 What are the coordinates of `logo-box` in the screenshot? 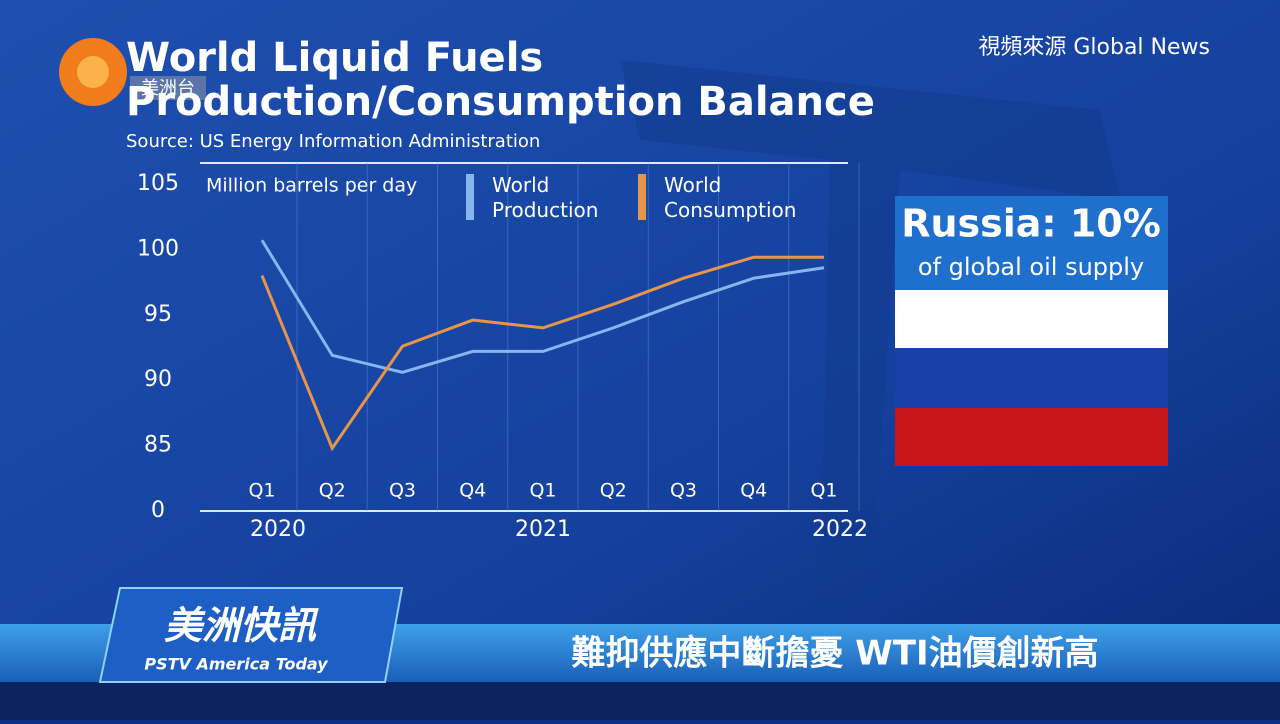 It's located at (168, 88).